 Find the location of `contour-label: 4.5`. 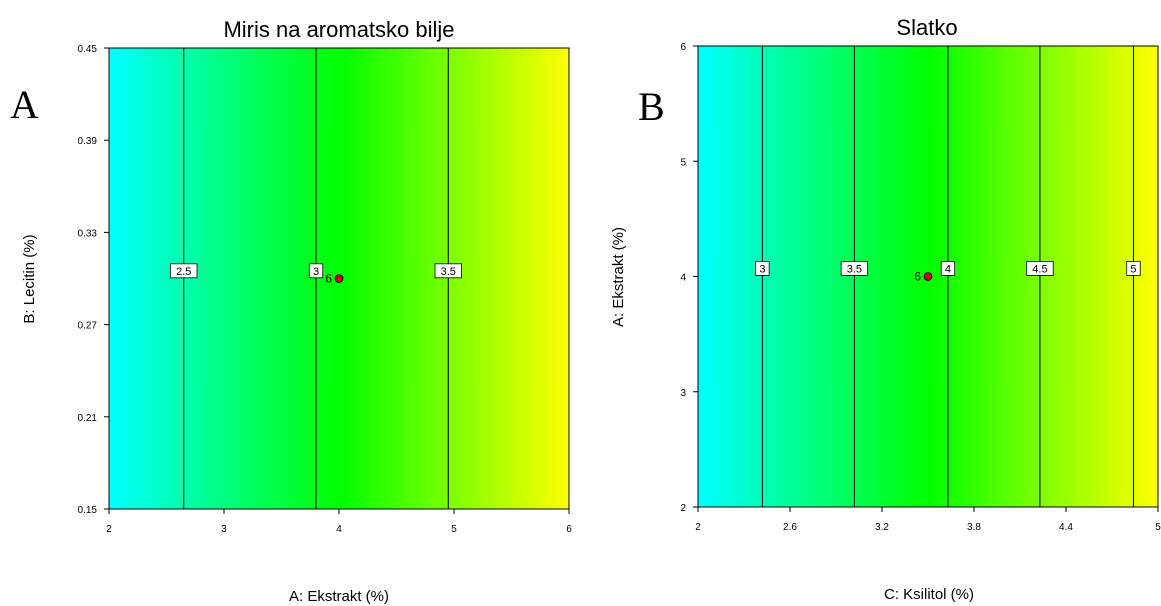

contour-label: 4.5 is located at coordinates (1039, 269).